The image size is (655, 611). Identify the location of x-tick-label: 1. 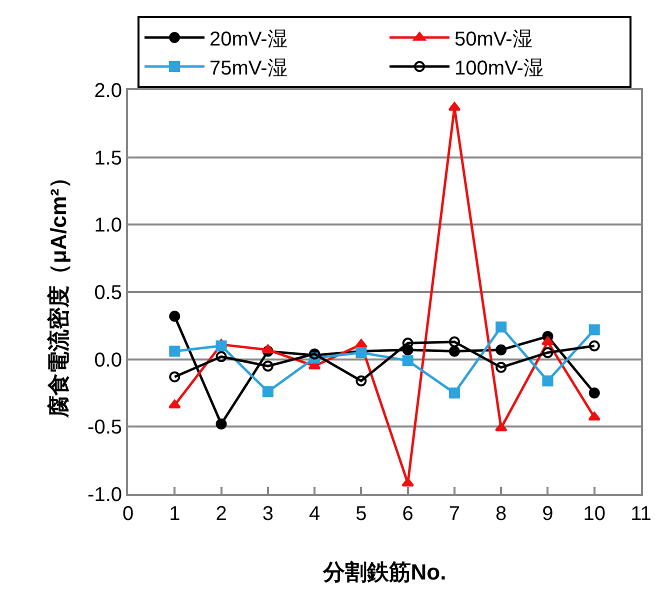
(174, 514).